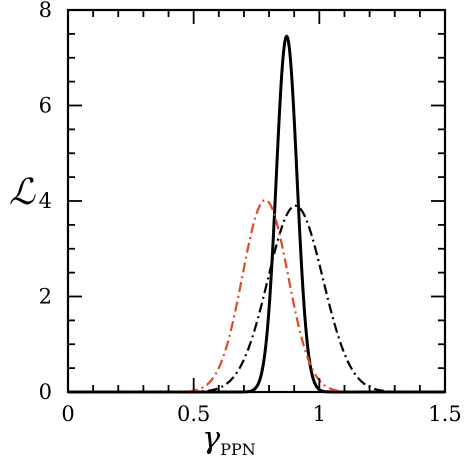 The image size is (464, 460). What do you see at coordinates (444, 414) in the screenshot?
I see `x-tick-label: 1.5` at bounding box center [444, 414].